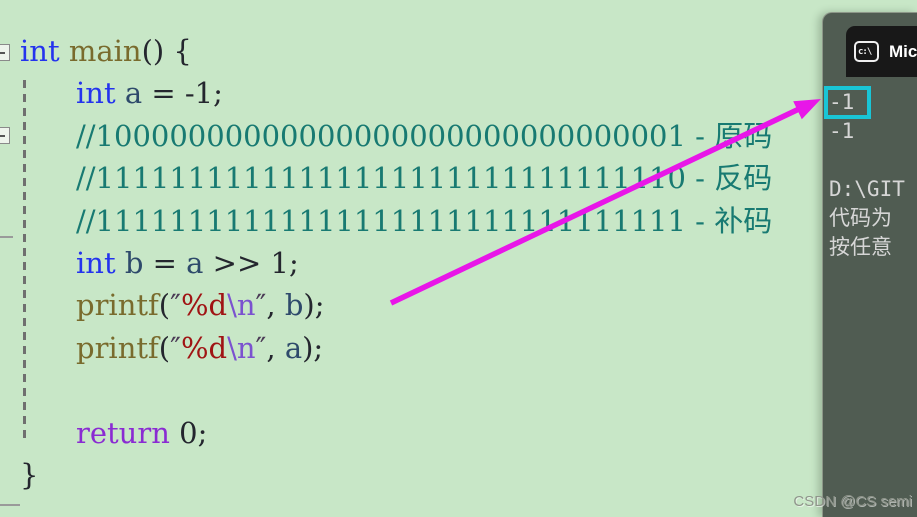 The image size is (917, 517). I want to click on command-prompt-icon: c:\, so click(866, 51).